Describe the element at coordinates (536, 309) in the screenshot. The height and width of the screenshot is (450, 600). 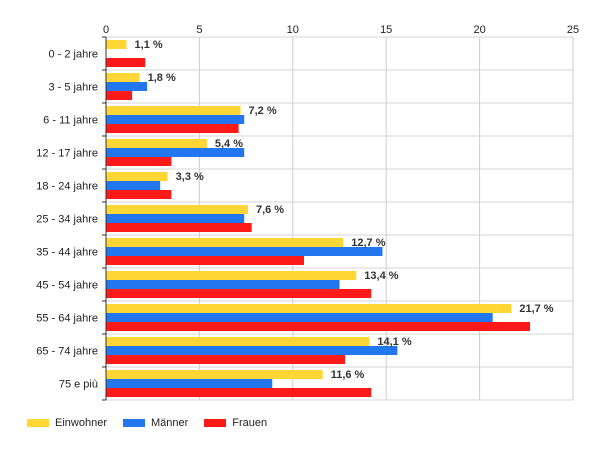
I see `data-label-8: 21,7 %` at that location.